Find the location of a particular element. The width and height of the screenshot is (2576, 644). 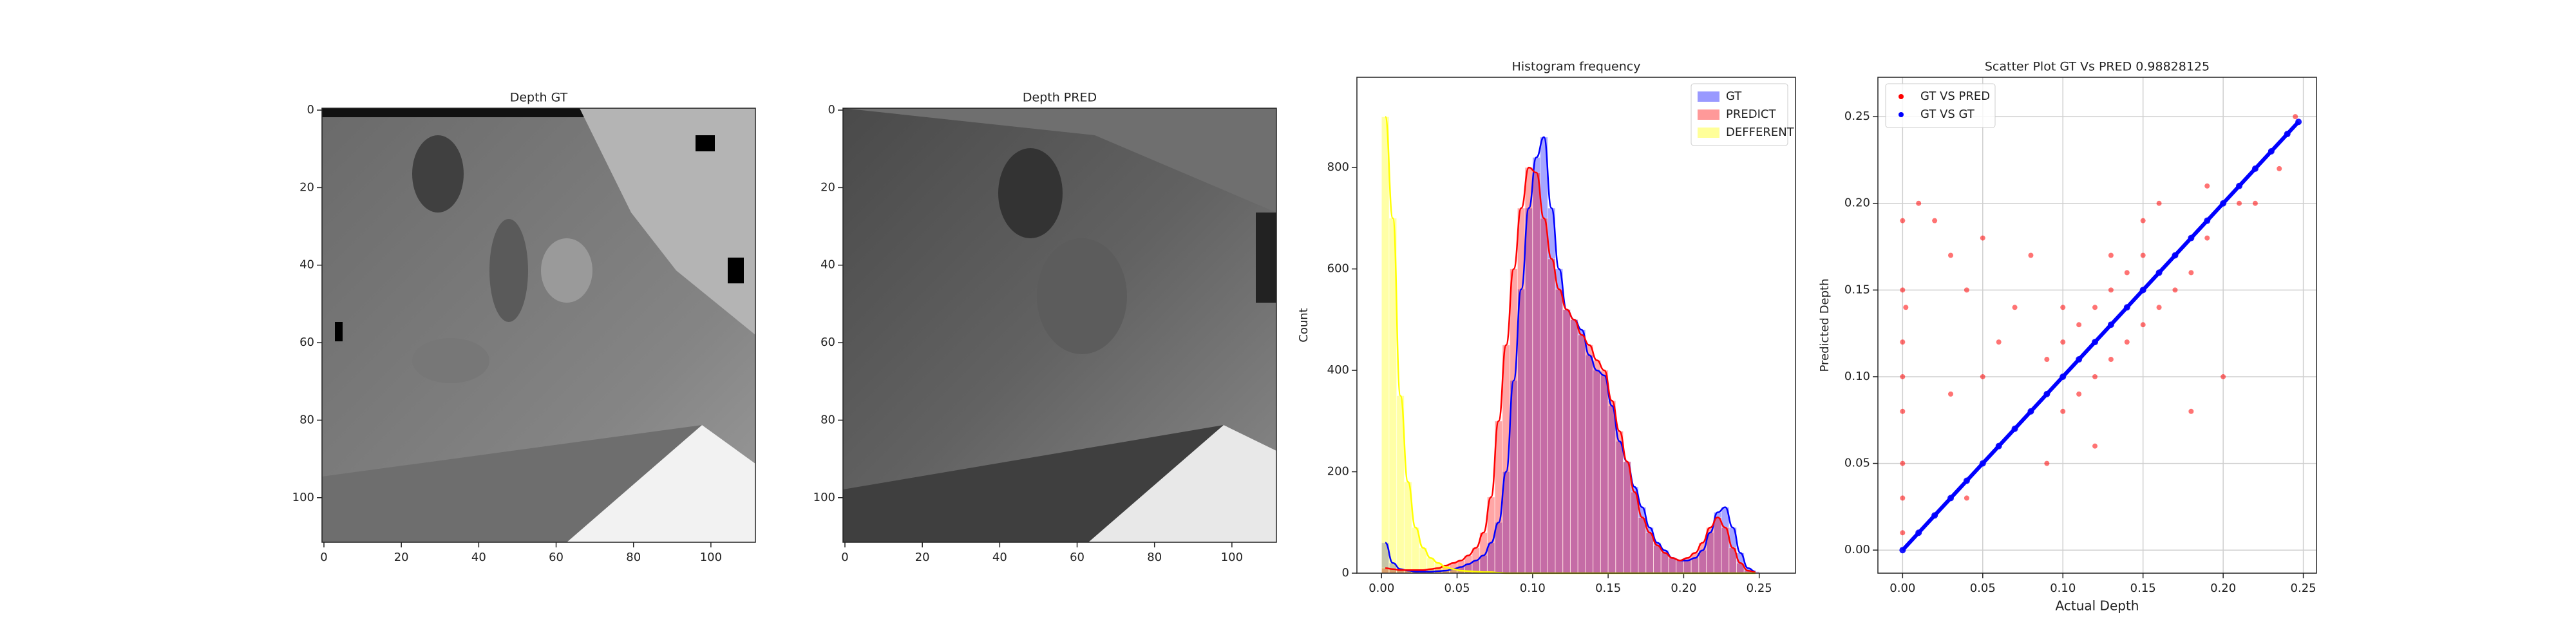

y-tick-label: 400 is located at coordinates (1338, 370).